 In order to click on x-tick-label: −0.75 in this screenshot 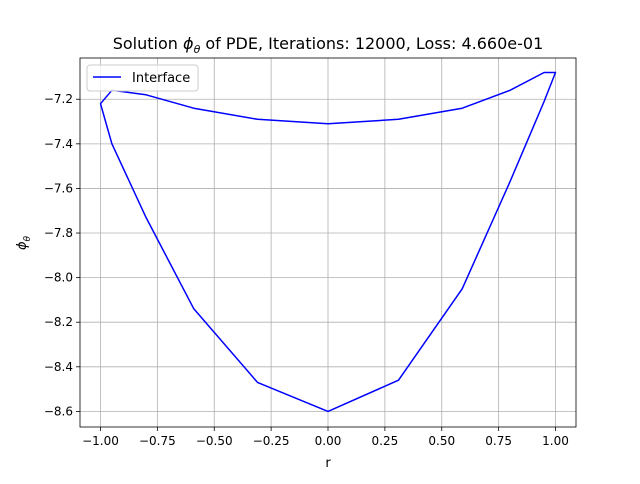, I will do `click(157, 441)`.